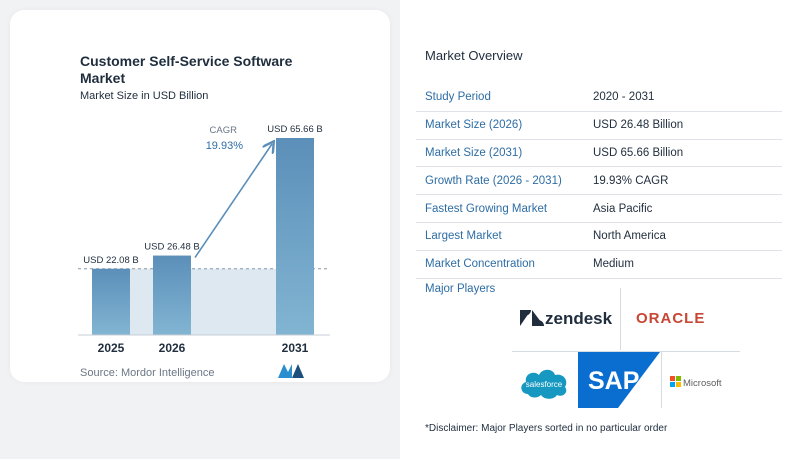  What do you see at coordinates (295, 348) in the screenshot?
I see `x-tick-label: 2031` at bounding box center [295, 348].